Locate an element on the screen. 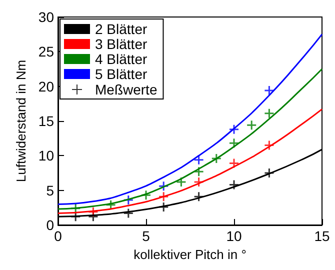  legend-label: 5 Blätter is located at coordinates (121, 74).